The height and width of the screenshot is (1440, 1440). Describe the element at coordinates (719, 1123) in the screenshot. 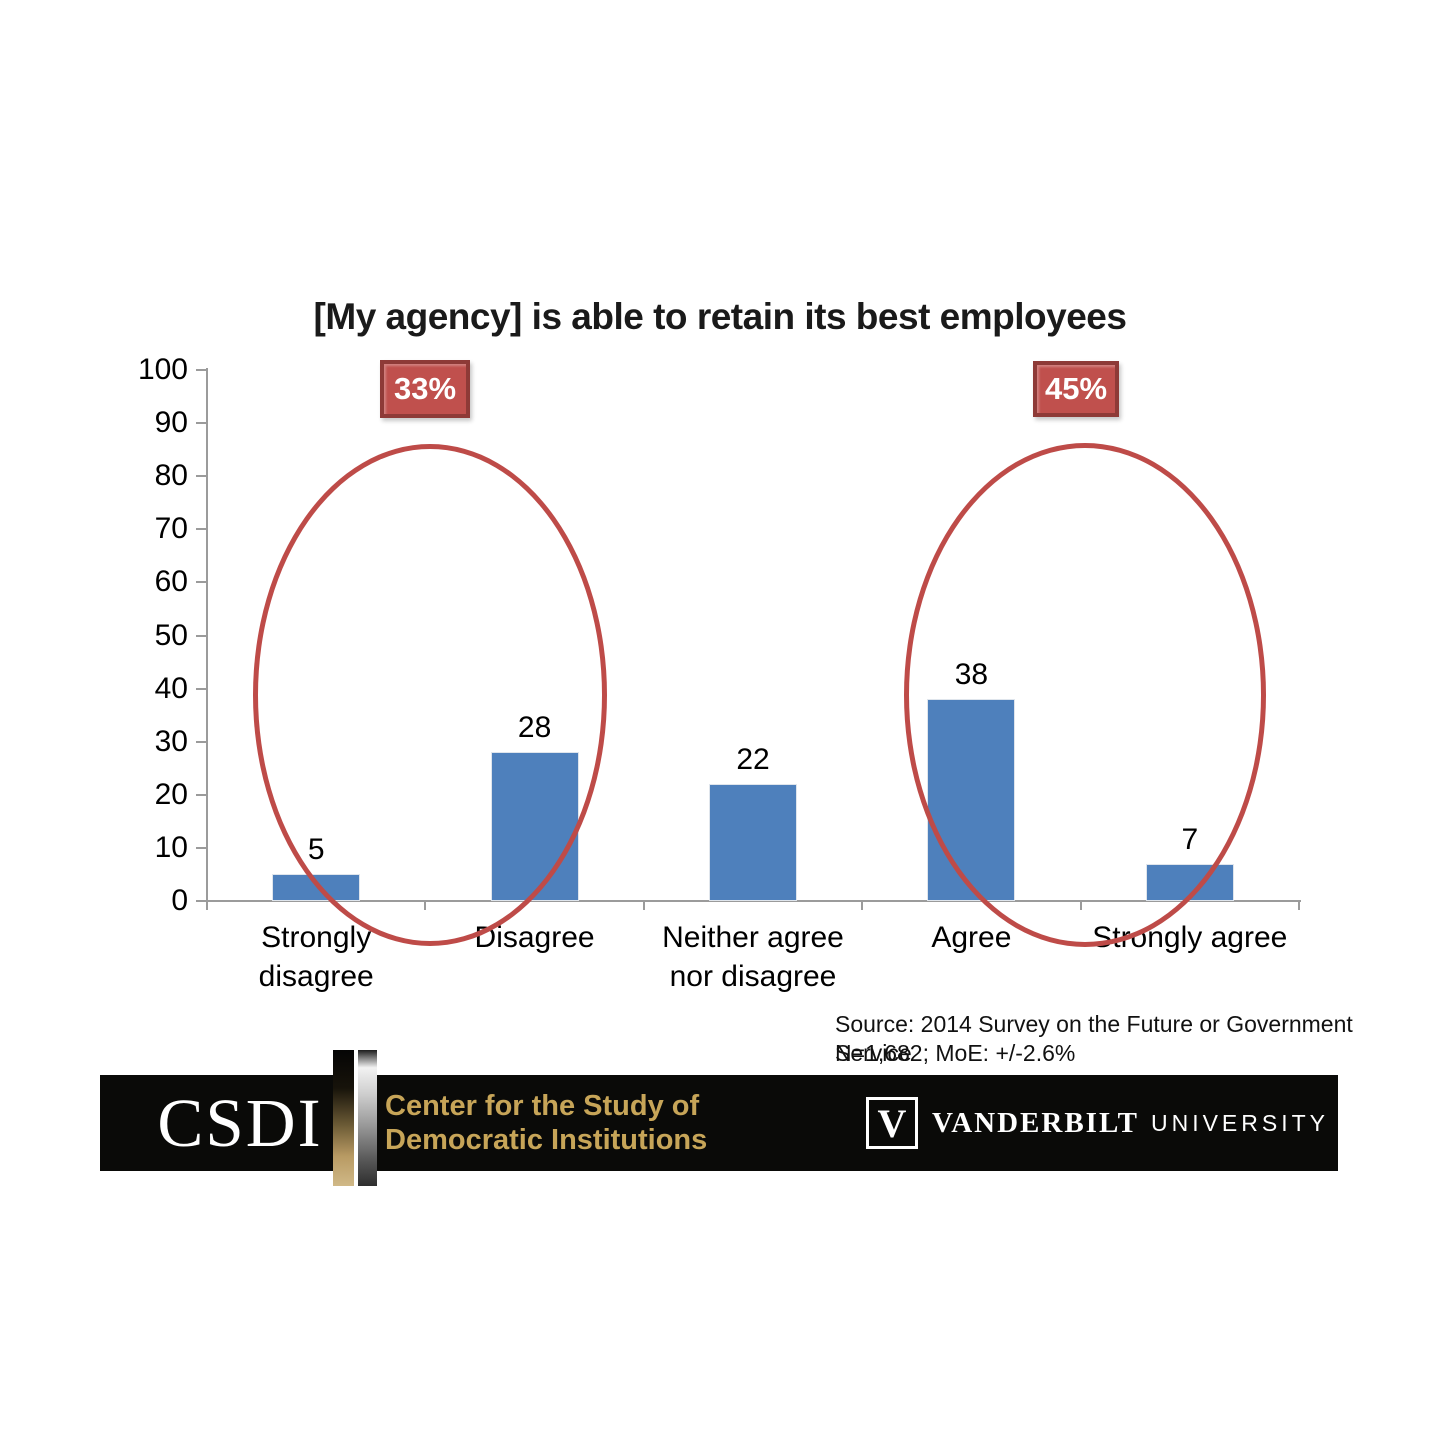

I see `footer-logo-bar` at that location.